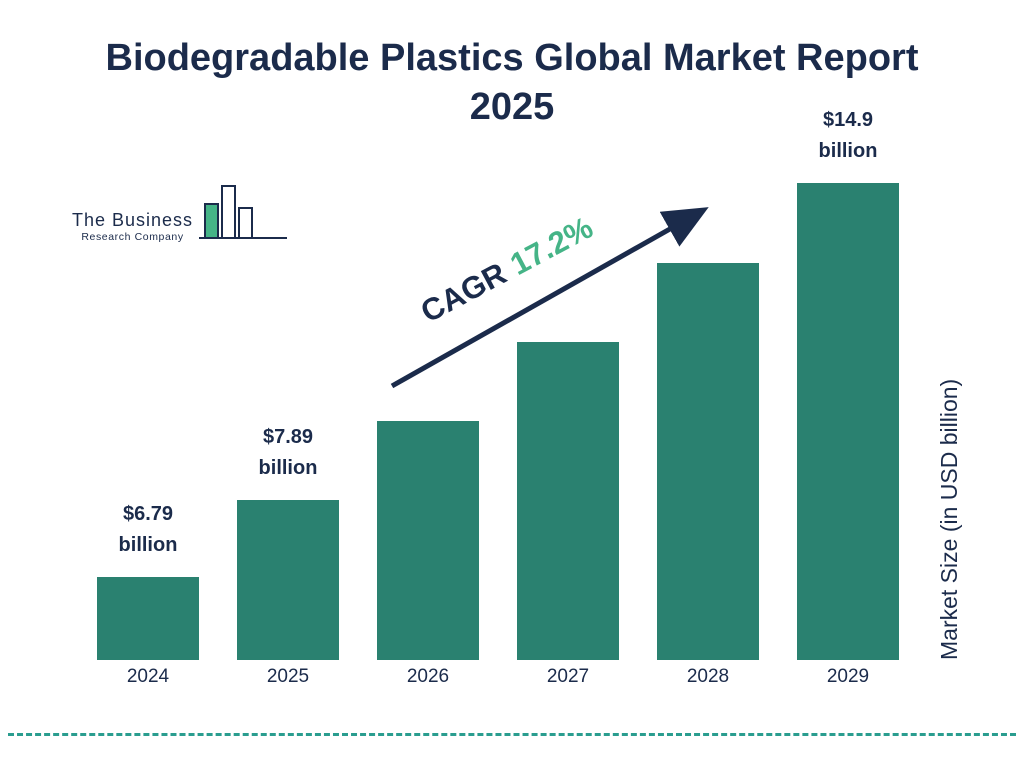 This screenshot has width=1024, height=768. I want to click on x-tick-label: 2028, so click(708, 676).